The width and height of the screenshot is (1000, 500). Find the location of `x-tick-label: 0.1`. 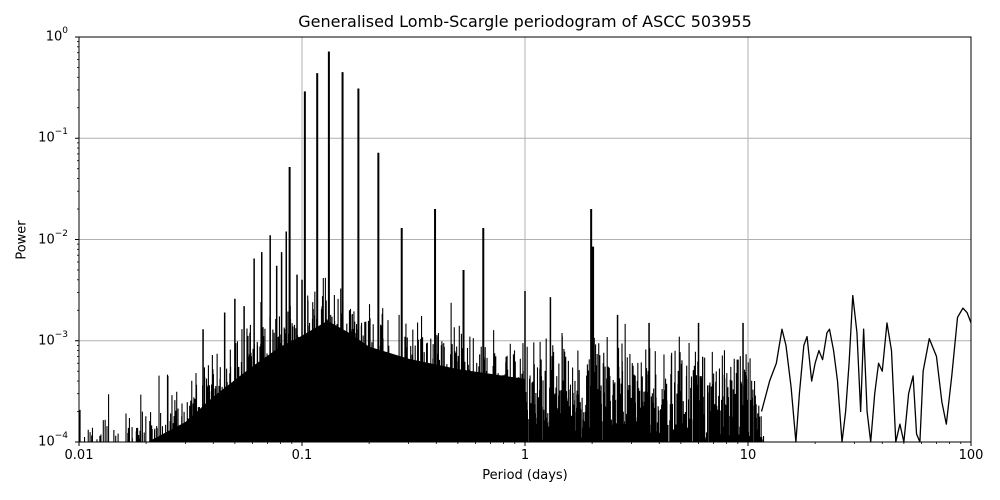

x-tick-label: 0.1 is located at coordinates (302, 455).